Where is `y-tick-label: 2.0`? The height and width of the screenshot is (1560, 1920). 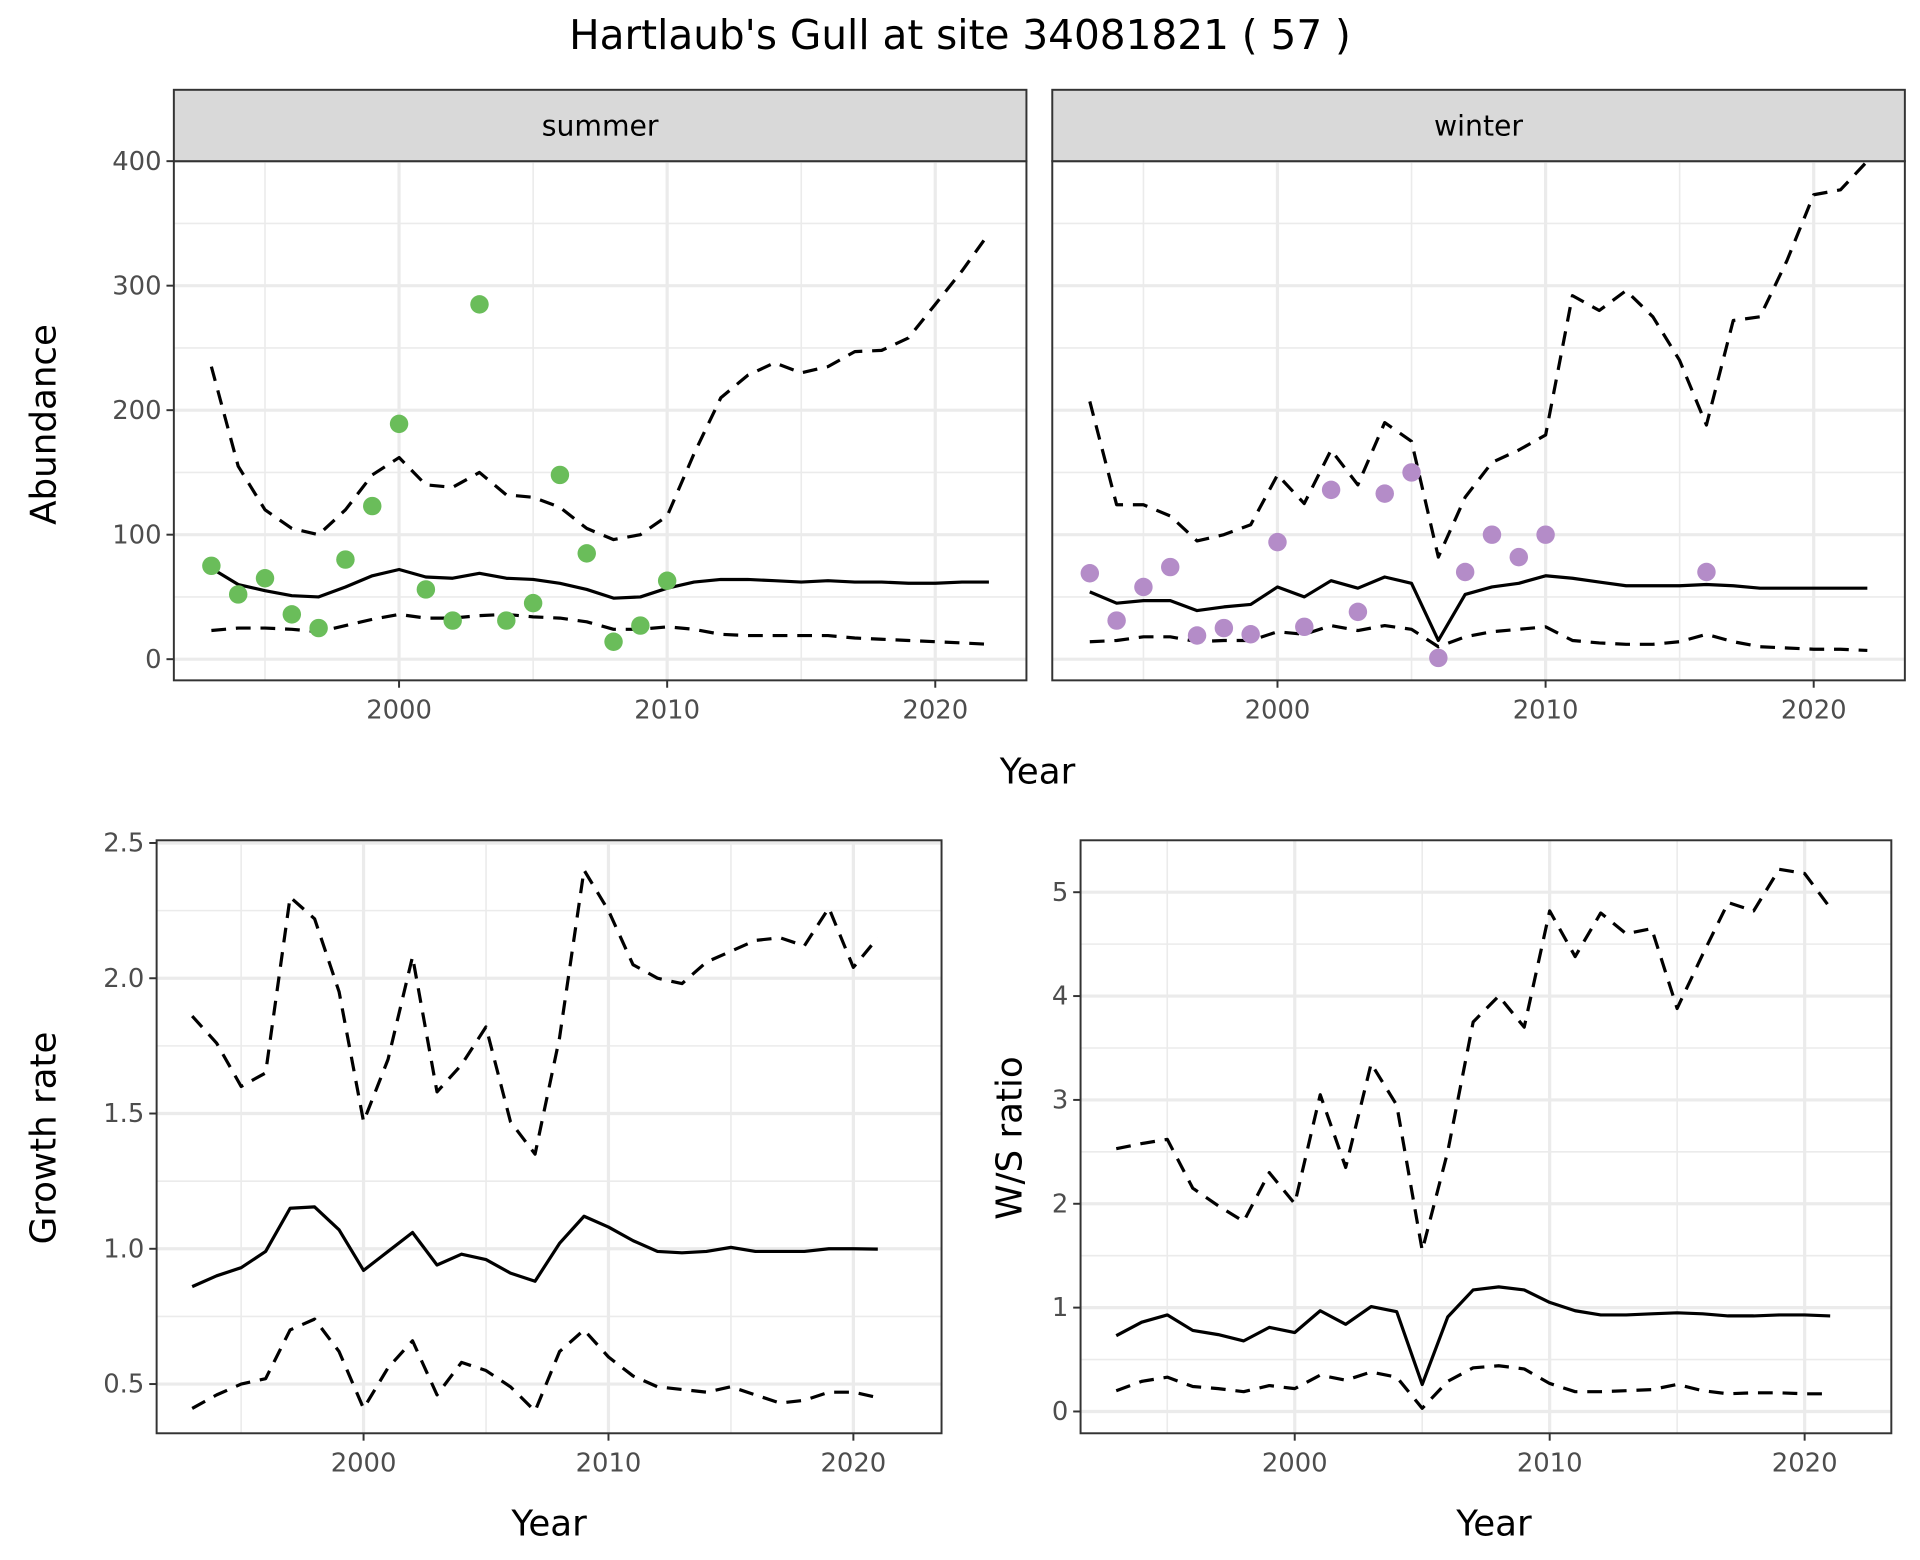 y-tick-label: 2.0 is located at coordinates (123, 979).